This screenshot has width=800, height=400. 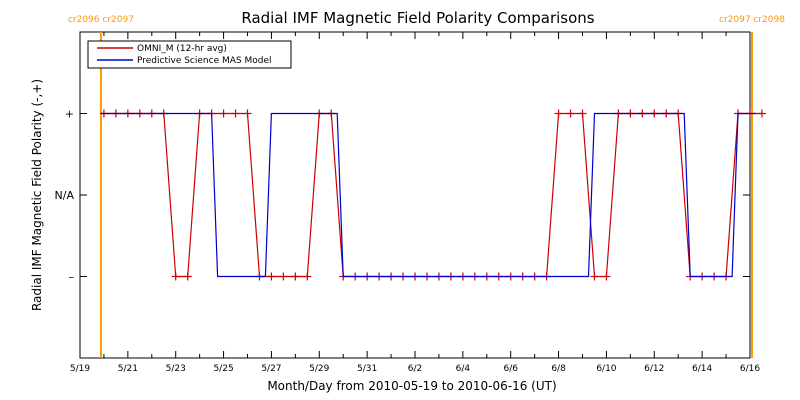 I want to click on legend-box, so click(x=189, y=54).